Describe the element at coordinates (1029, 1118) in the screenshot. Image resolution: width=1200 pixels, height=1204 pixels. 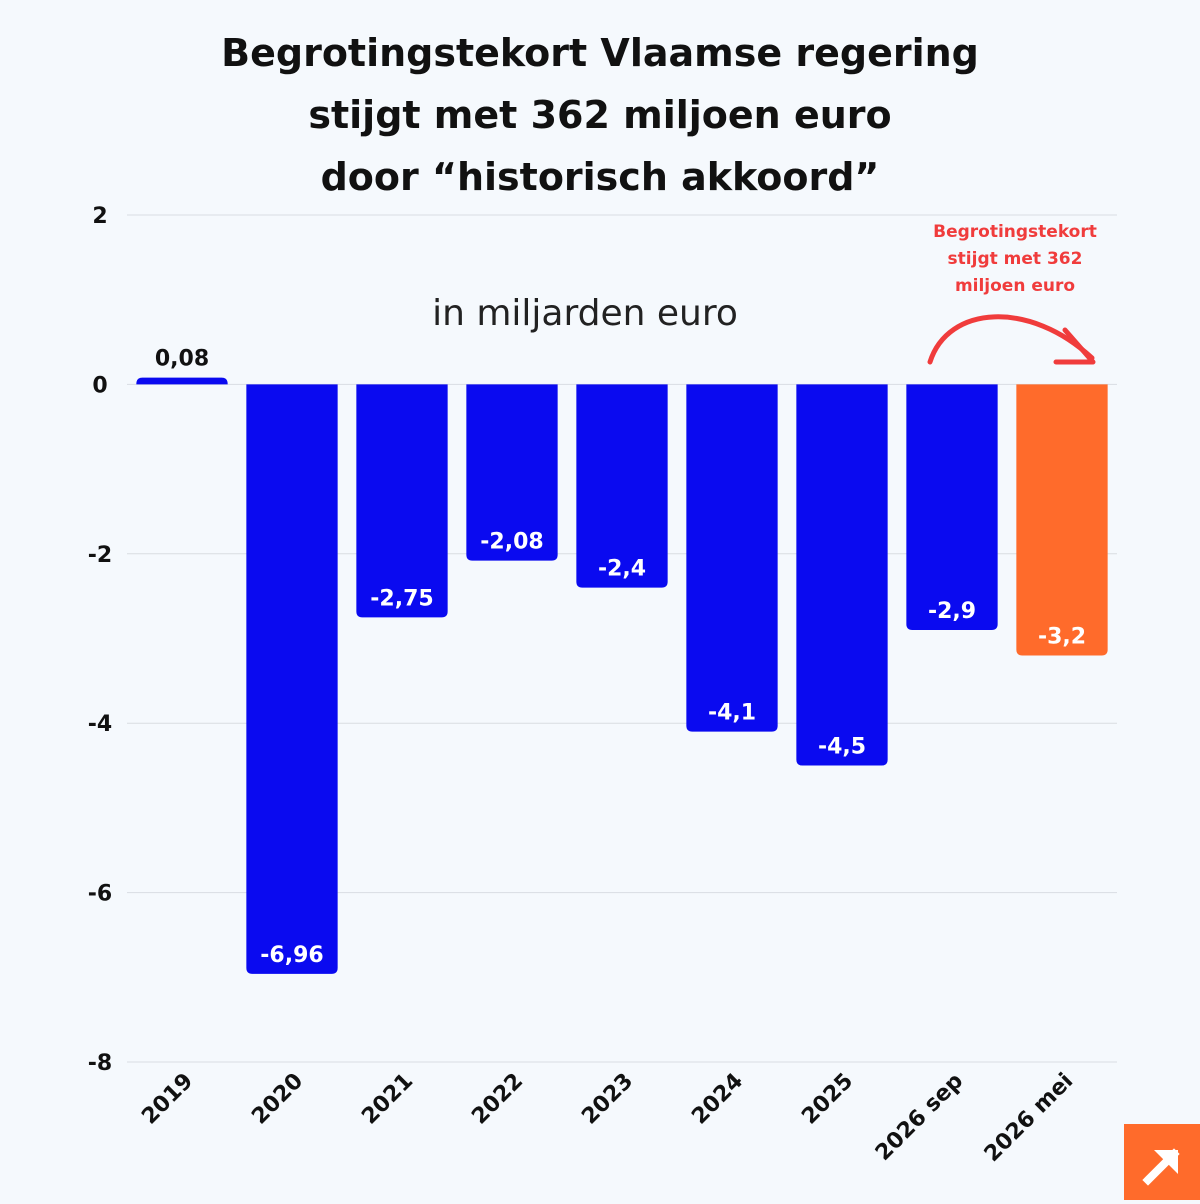
I see `x-tick-label: 2026 mei` at that location.